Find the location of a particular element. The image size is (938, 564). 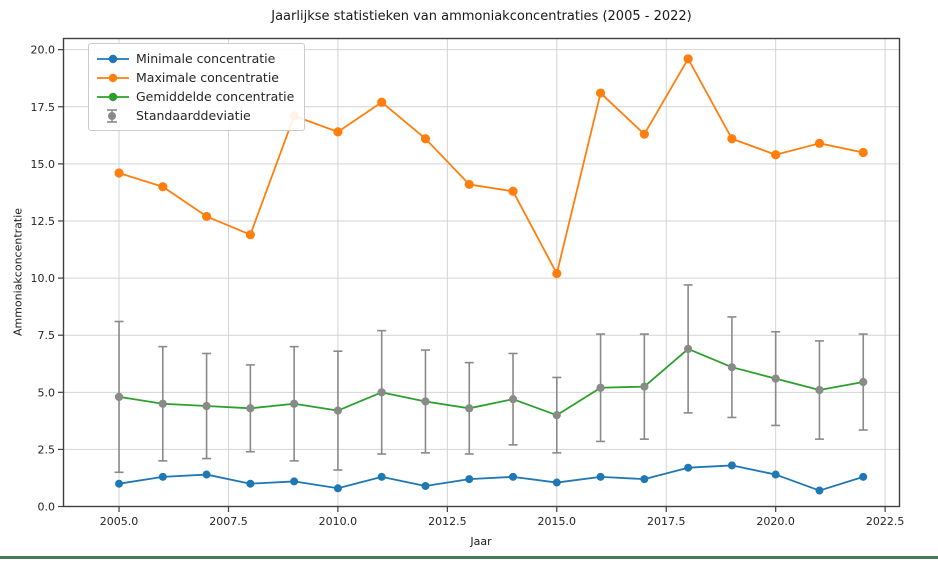

x-tick-label: 2010.0 is located at coordinates (338, 521).